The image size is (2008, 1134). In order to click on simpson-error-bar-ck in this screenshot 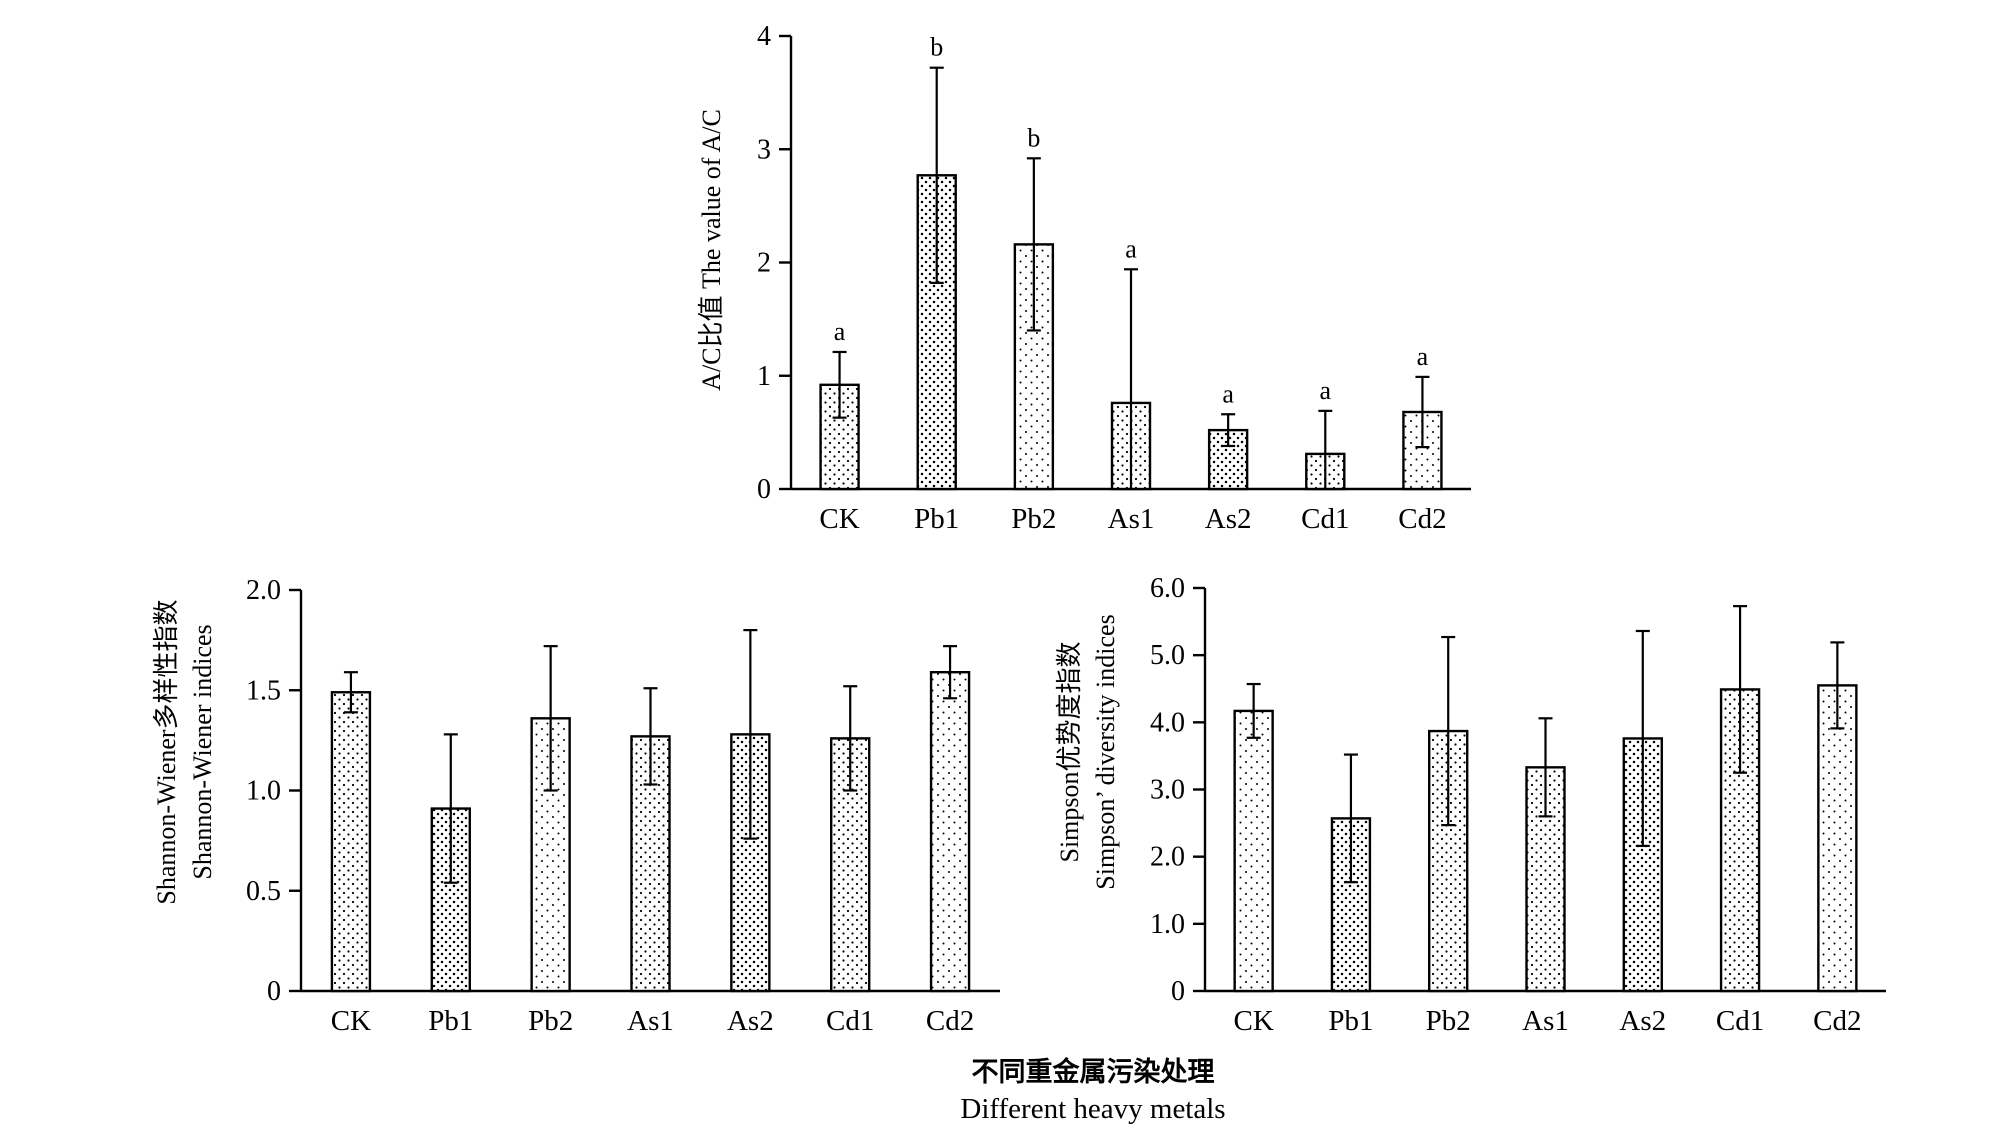, I will do `click(1253, 710)`.